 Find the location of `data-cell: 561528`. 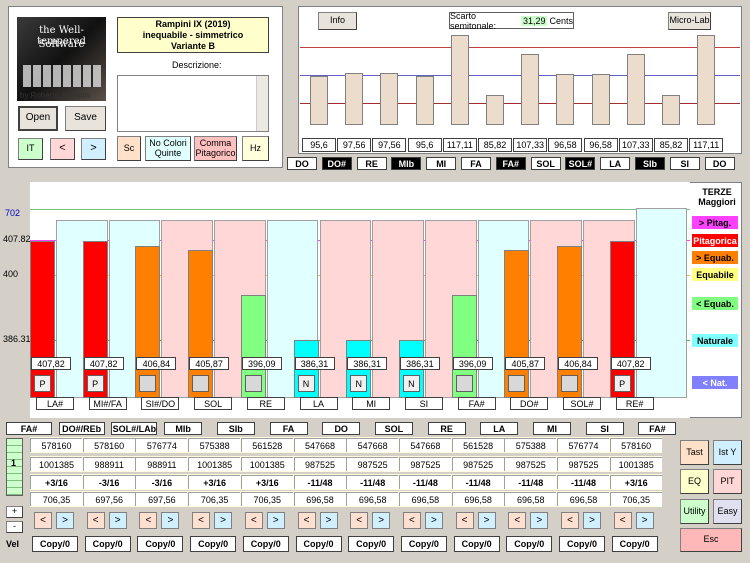

data-cell: 561528 is located at coordinates (477, 445).